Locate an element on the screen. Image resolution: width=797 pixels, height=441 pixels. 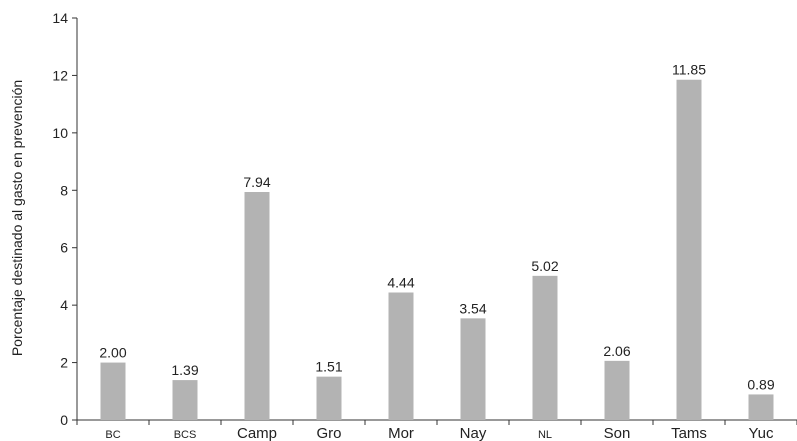
y-tick-label: 14 is located at coordinates (60, 18).